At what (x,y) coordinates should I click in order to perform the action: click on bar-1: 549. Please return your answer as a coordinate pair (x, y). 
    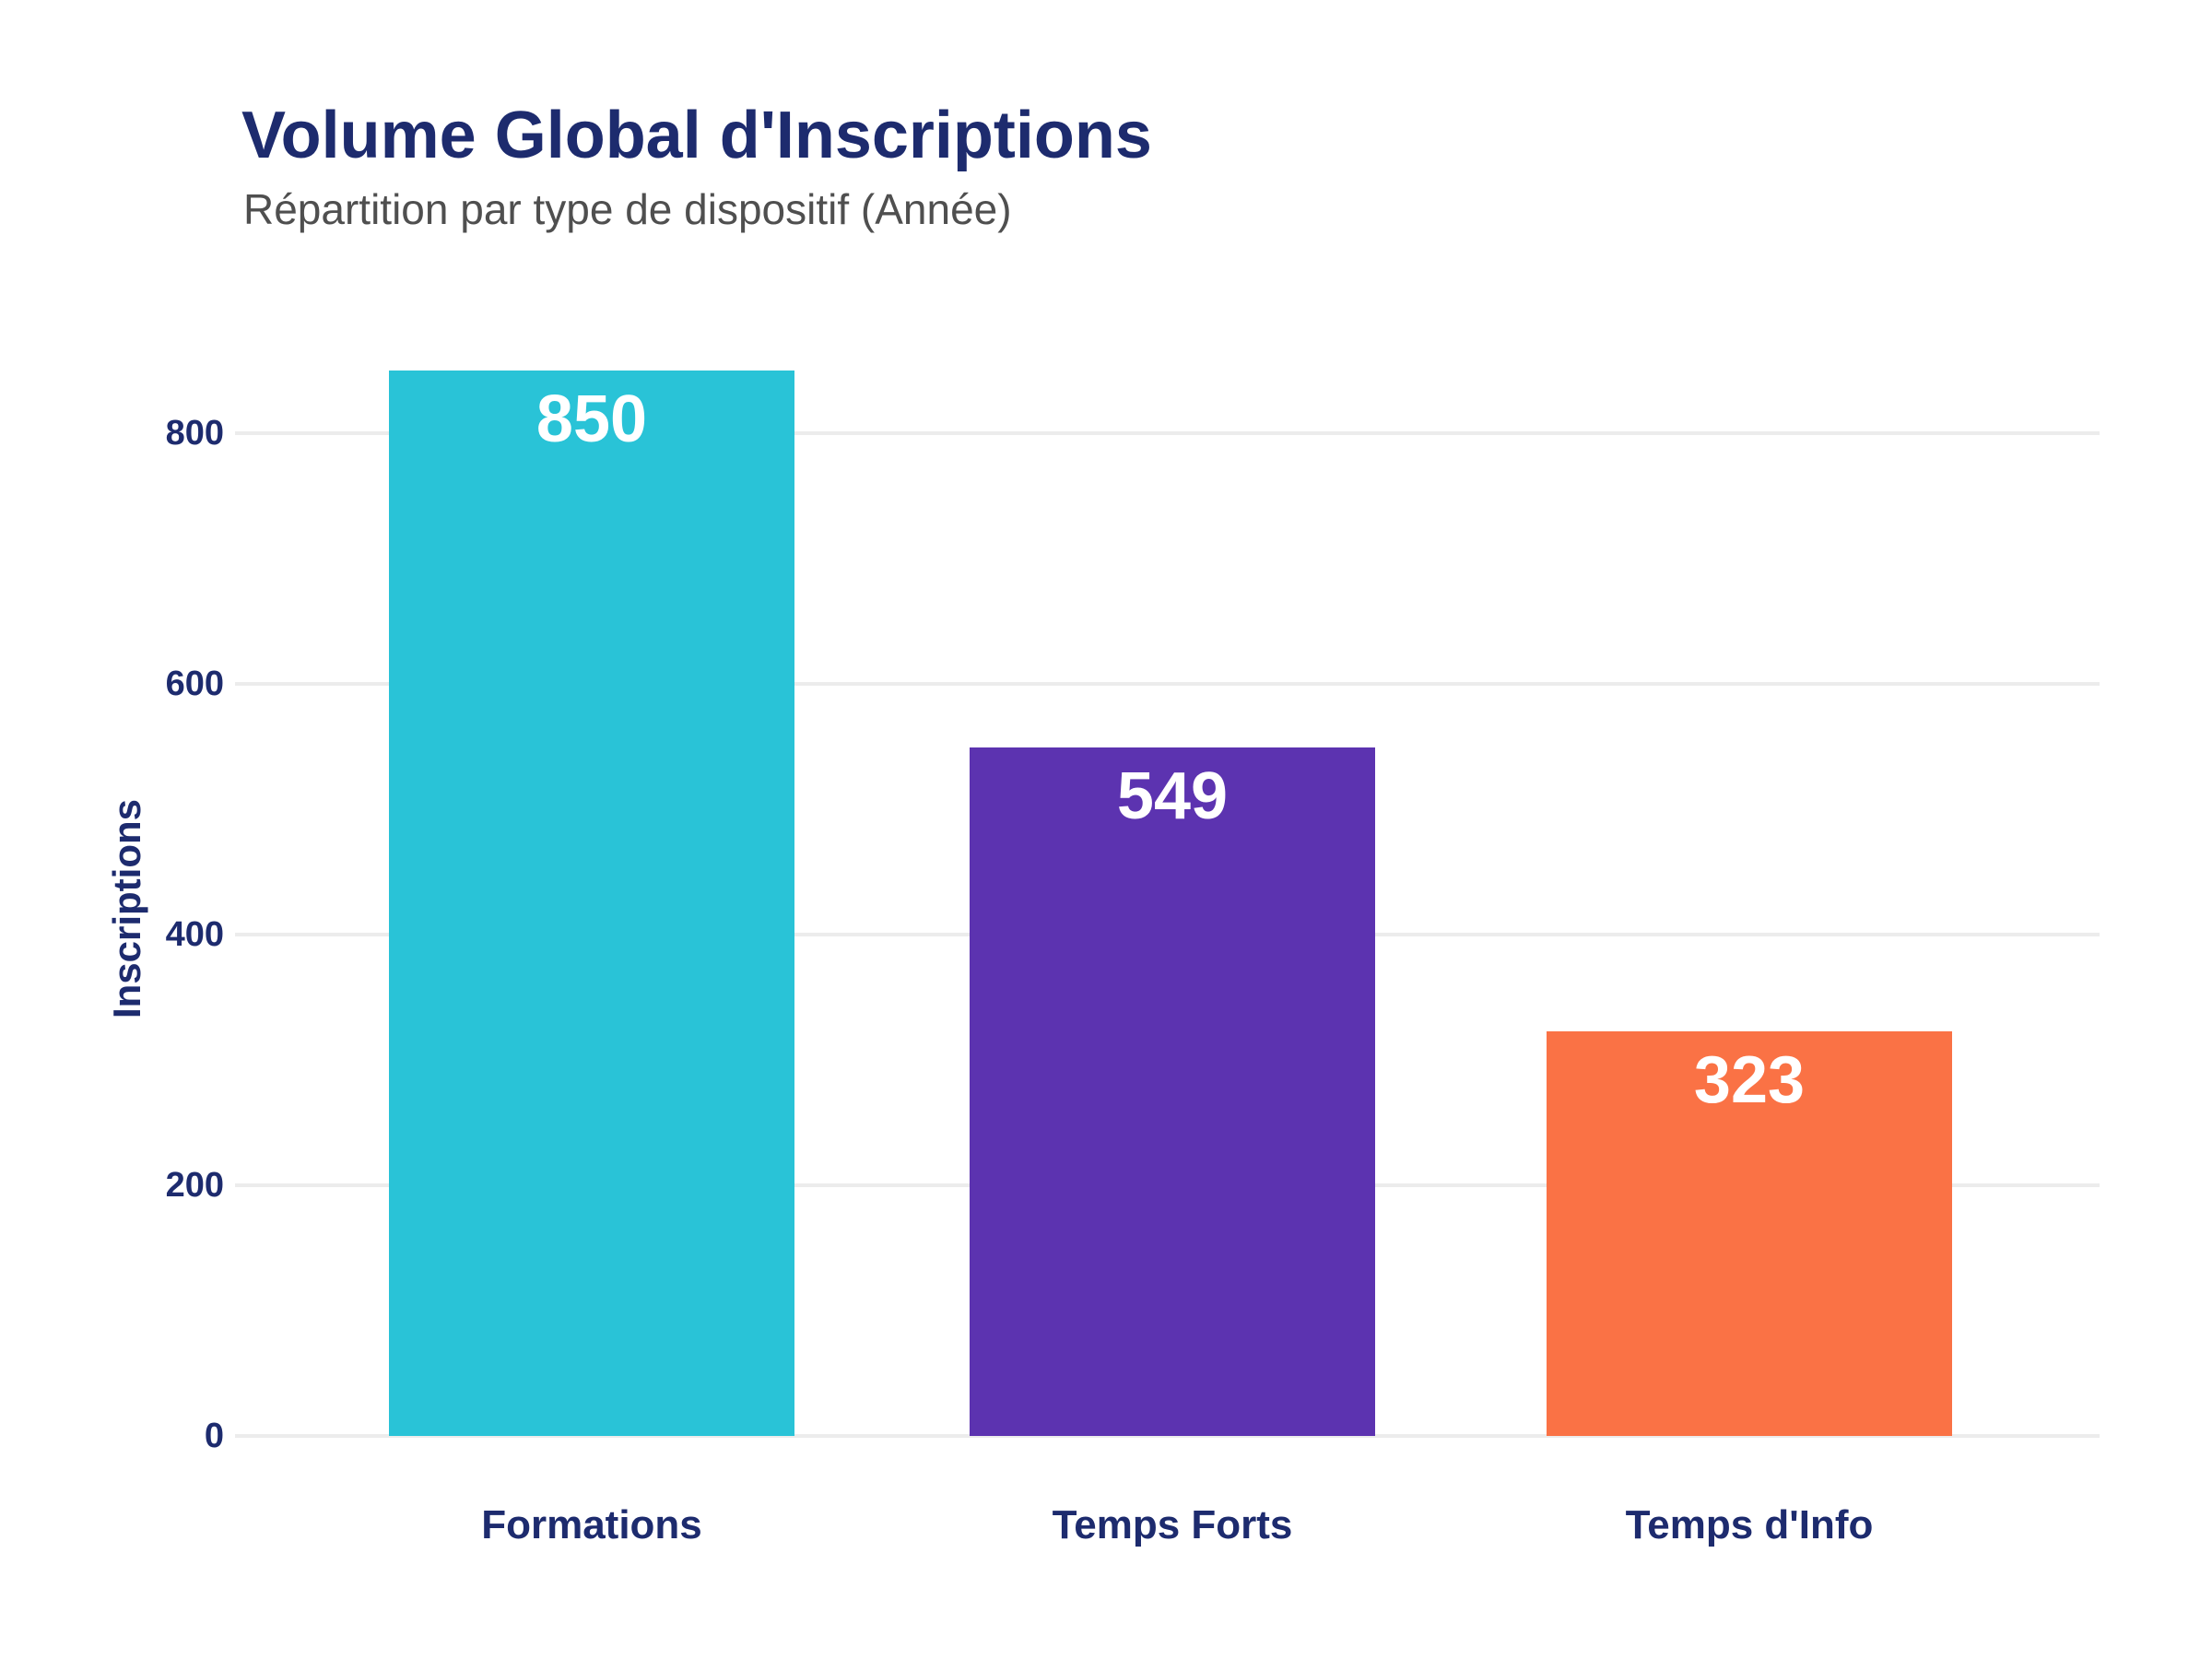
    Looking at the image, I should click on (1172, 1091).